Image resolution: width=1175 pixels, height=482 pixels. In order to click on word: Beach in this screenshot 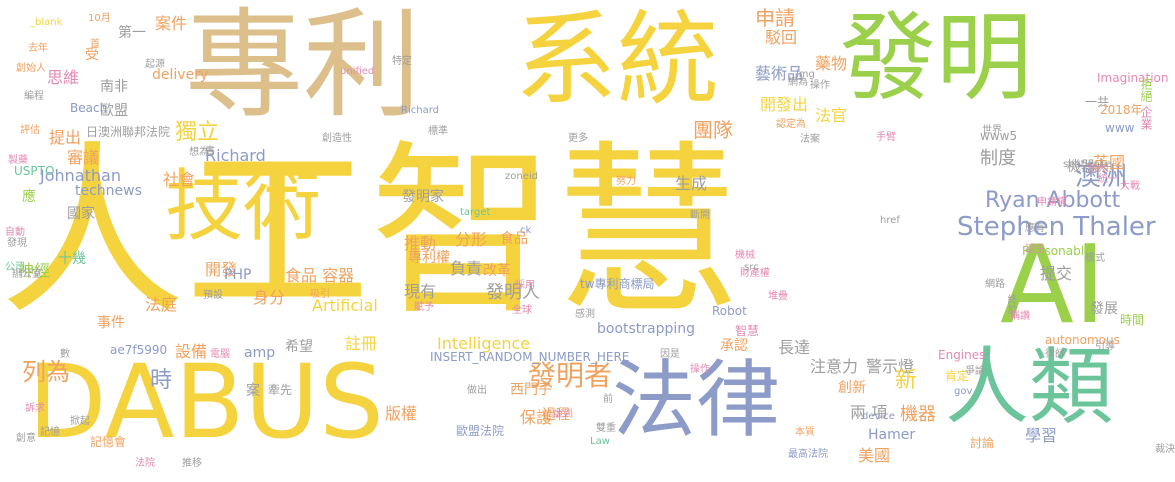, I will do `click(89, 108)`.